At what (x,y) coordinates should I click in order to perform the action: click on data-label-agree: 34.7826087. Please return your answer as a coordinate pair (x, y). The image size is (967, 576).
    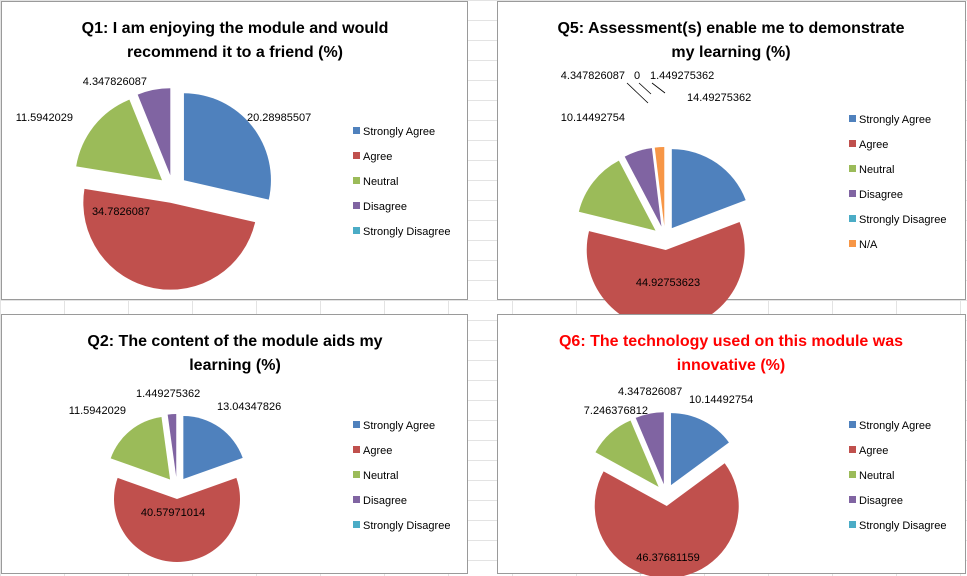
    Looking at the image, I should click on (121, 212).